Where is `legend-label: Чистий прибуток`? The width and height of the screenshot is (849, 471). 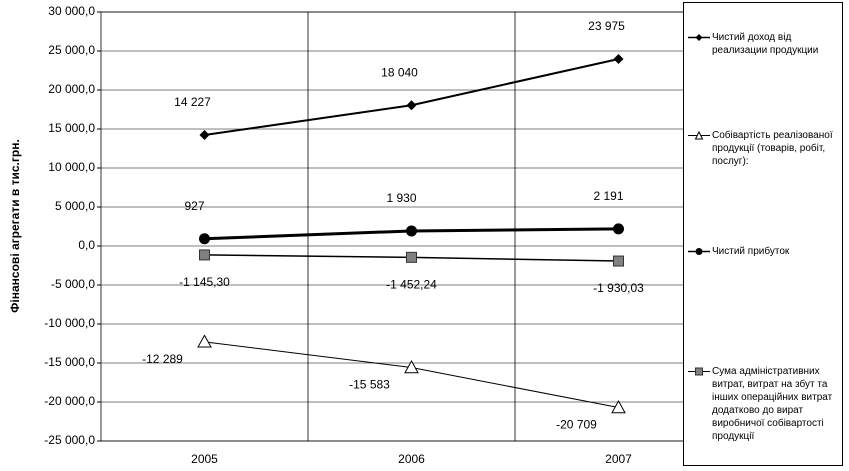 legend-label: Чистий прибуток is located at coordinates (751, 251).